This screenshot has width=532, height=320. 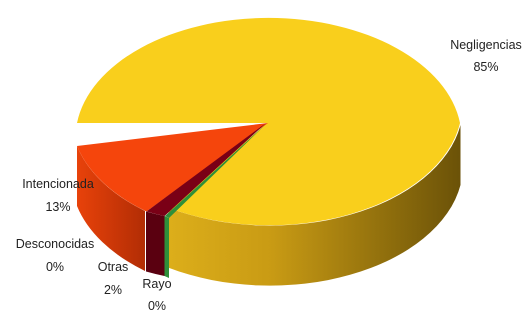 I want to click on value-intencionada: 13%, so click(x=57, y=207).